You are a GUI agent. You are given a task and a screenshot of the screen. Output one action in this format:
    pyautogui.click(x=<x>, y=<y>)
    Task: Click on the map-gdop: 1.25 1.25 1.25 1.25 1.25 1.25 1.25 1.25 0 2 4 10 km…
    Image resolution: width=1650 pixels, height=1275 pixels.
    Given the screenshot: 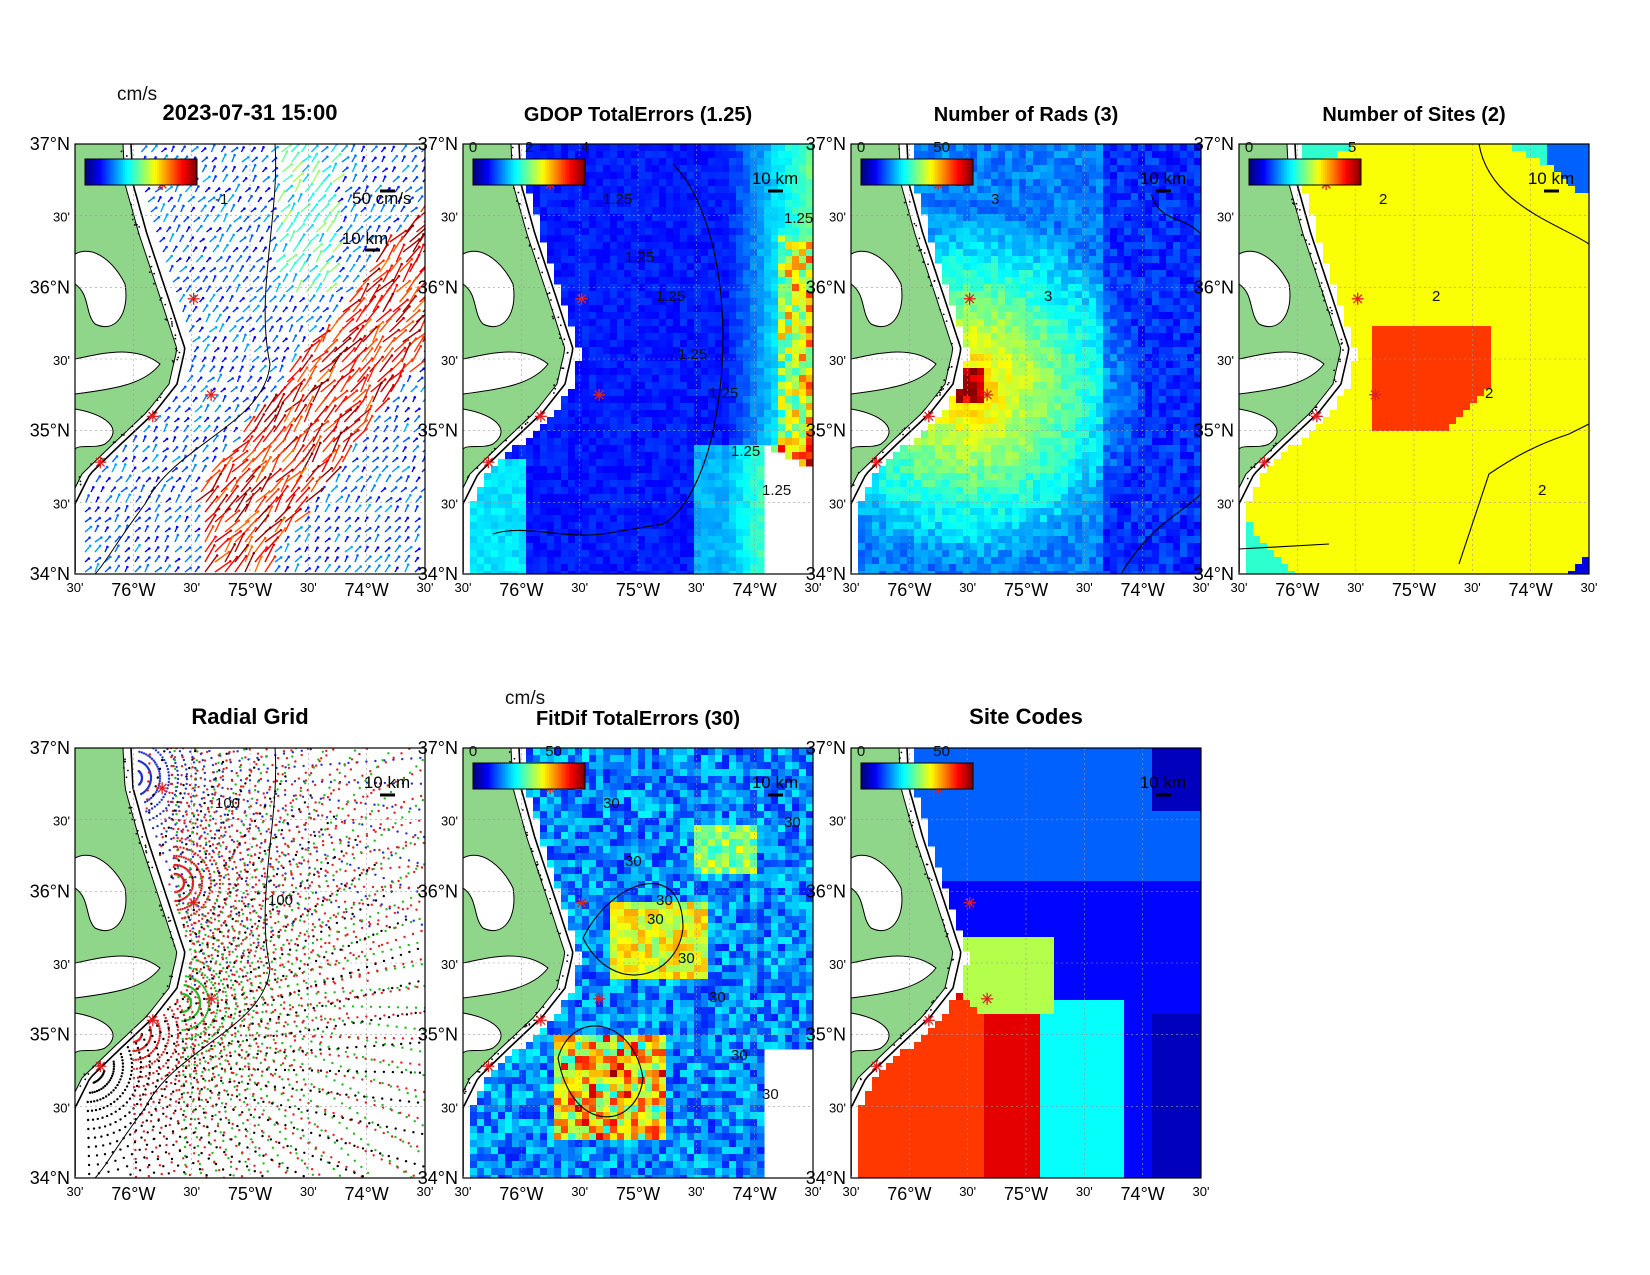 What is the action you would take?
    pyautogui.click(x=620, y=367)
    